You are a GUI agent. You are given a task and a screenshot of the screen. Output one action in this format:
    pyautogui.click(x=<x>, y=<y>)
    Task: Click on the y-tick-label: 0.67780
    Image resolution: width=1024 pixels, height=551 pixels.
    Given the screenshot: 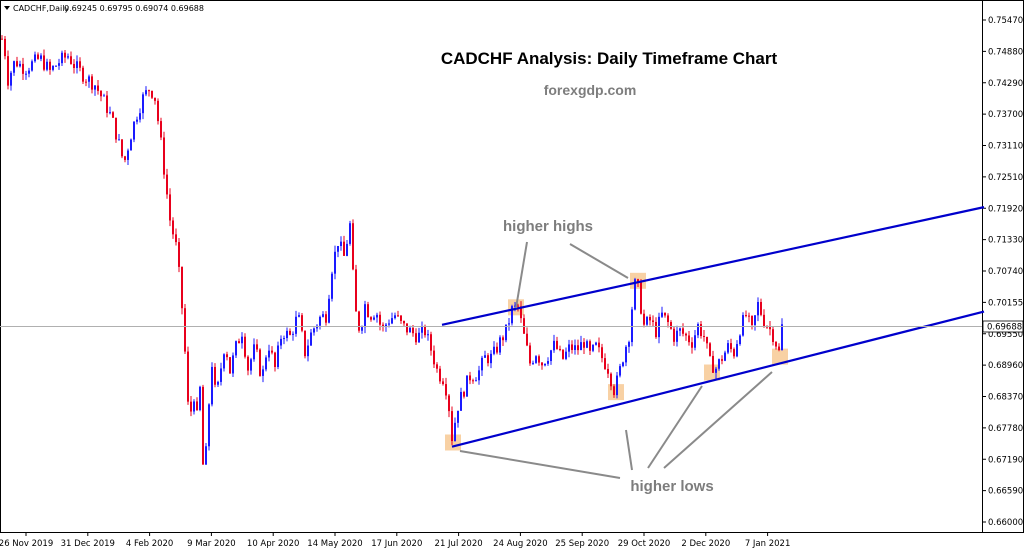 What is the action you would take?
    pyautogui.click(x=1005, y=429)
    